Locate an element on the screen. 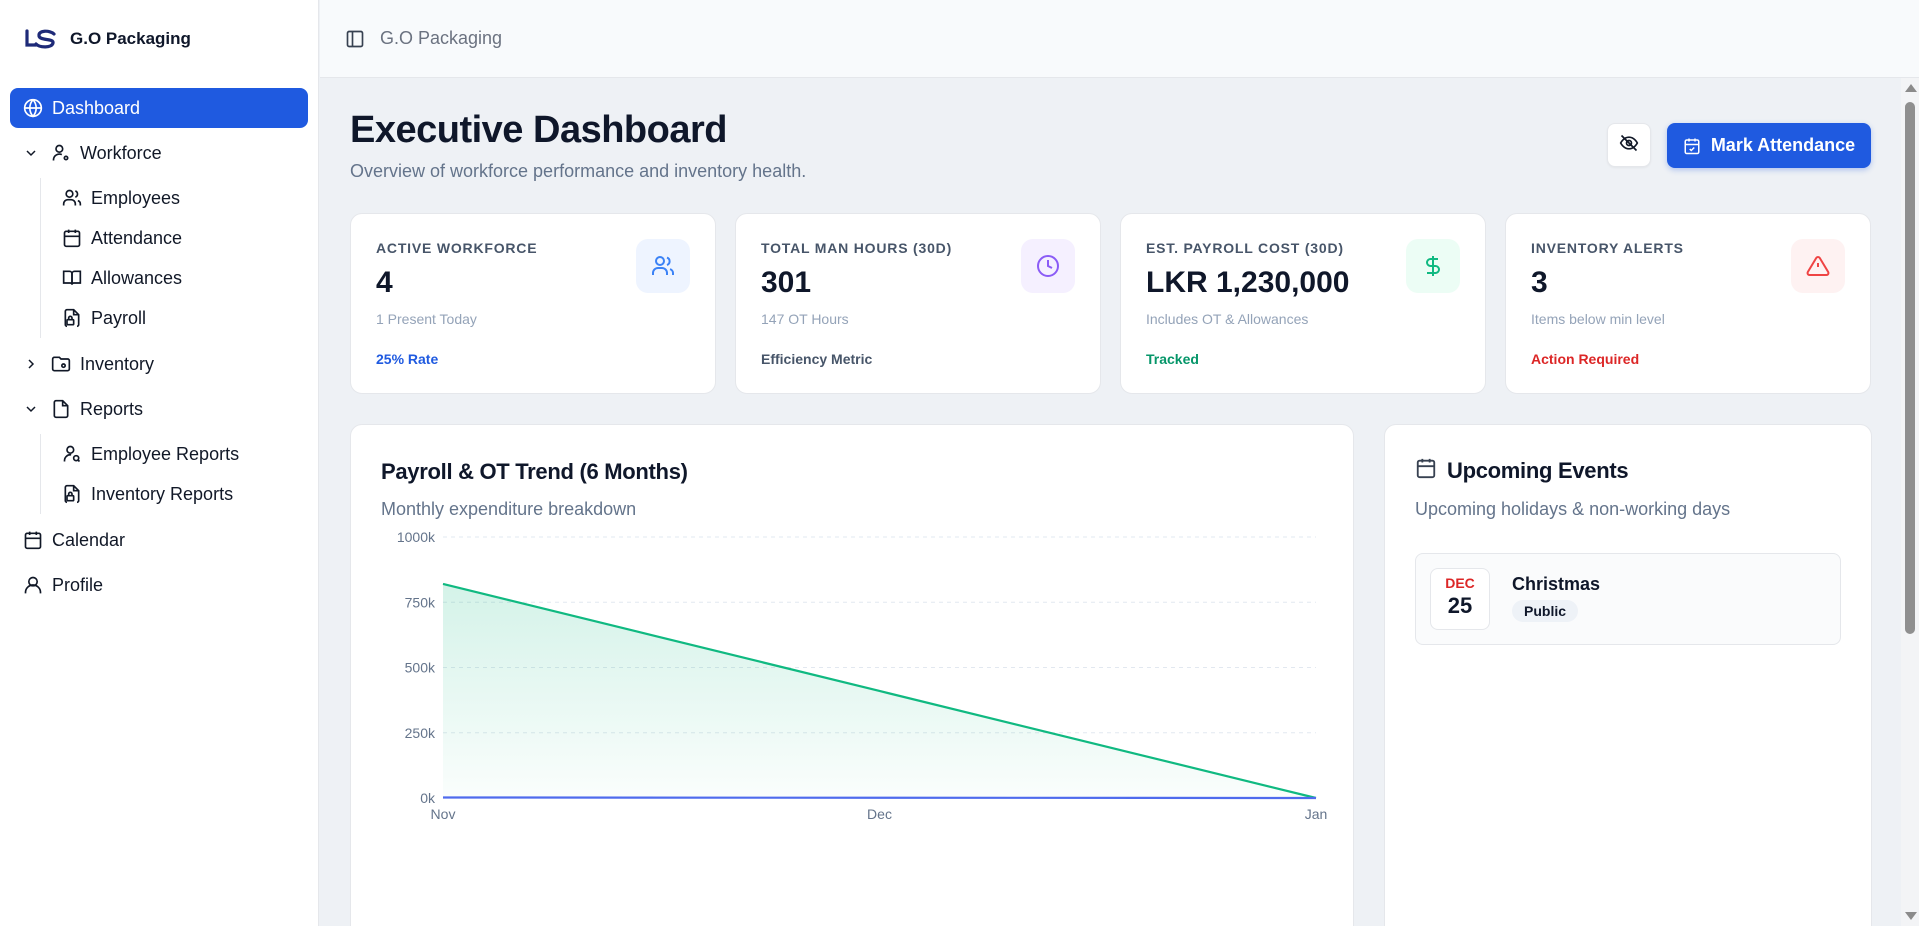  stat-sub: Includes OT & Allowances is located at coordinates (1227, 319).